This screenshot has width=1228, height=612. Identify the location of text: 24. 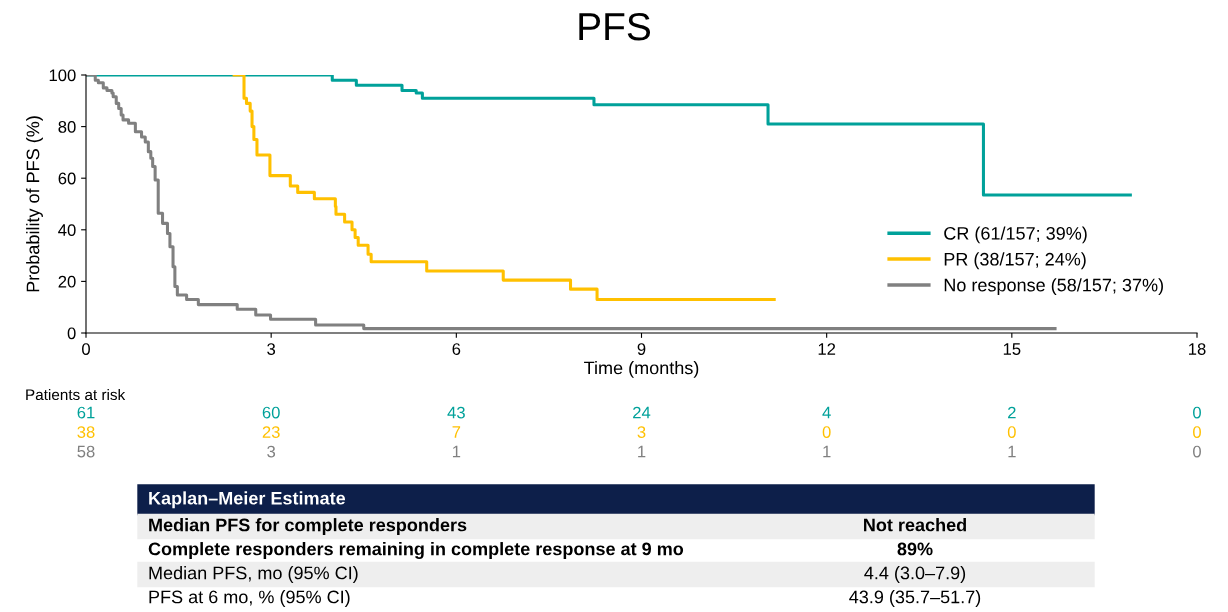
(642, 412).